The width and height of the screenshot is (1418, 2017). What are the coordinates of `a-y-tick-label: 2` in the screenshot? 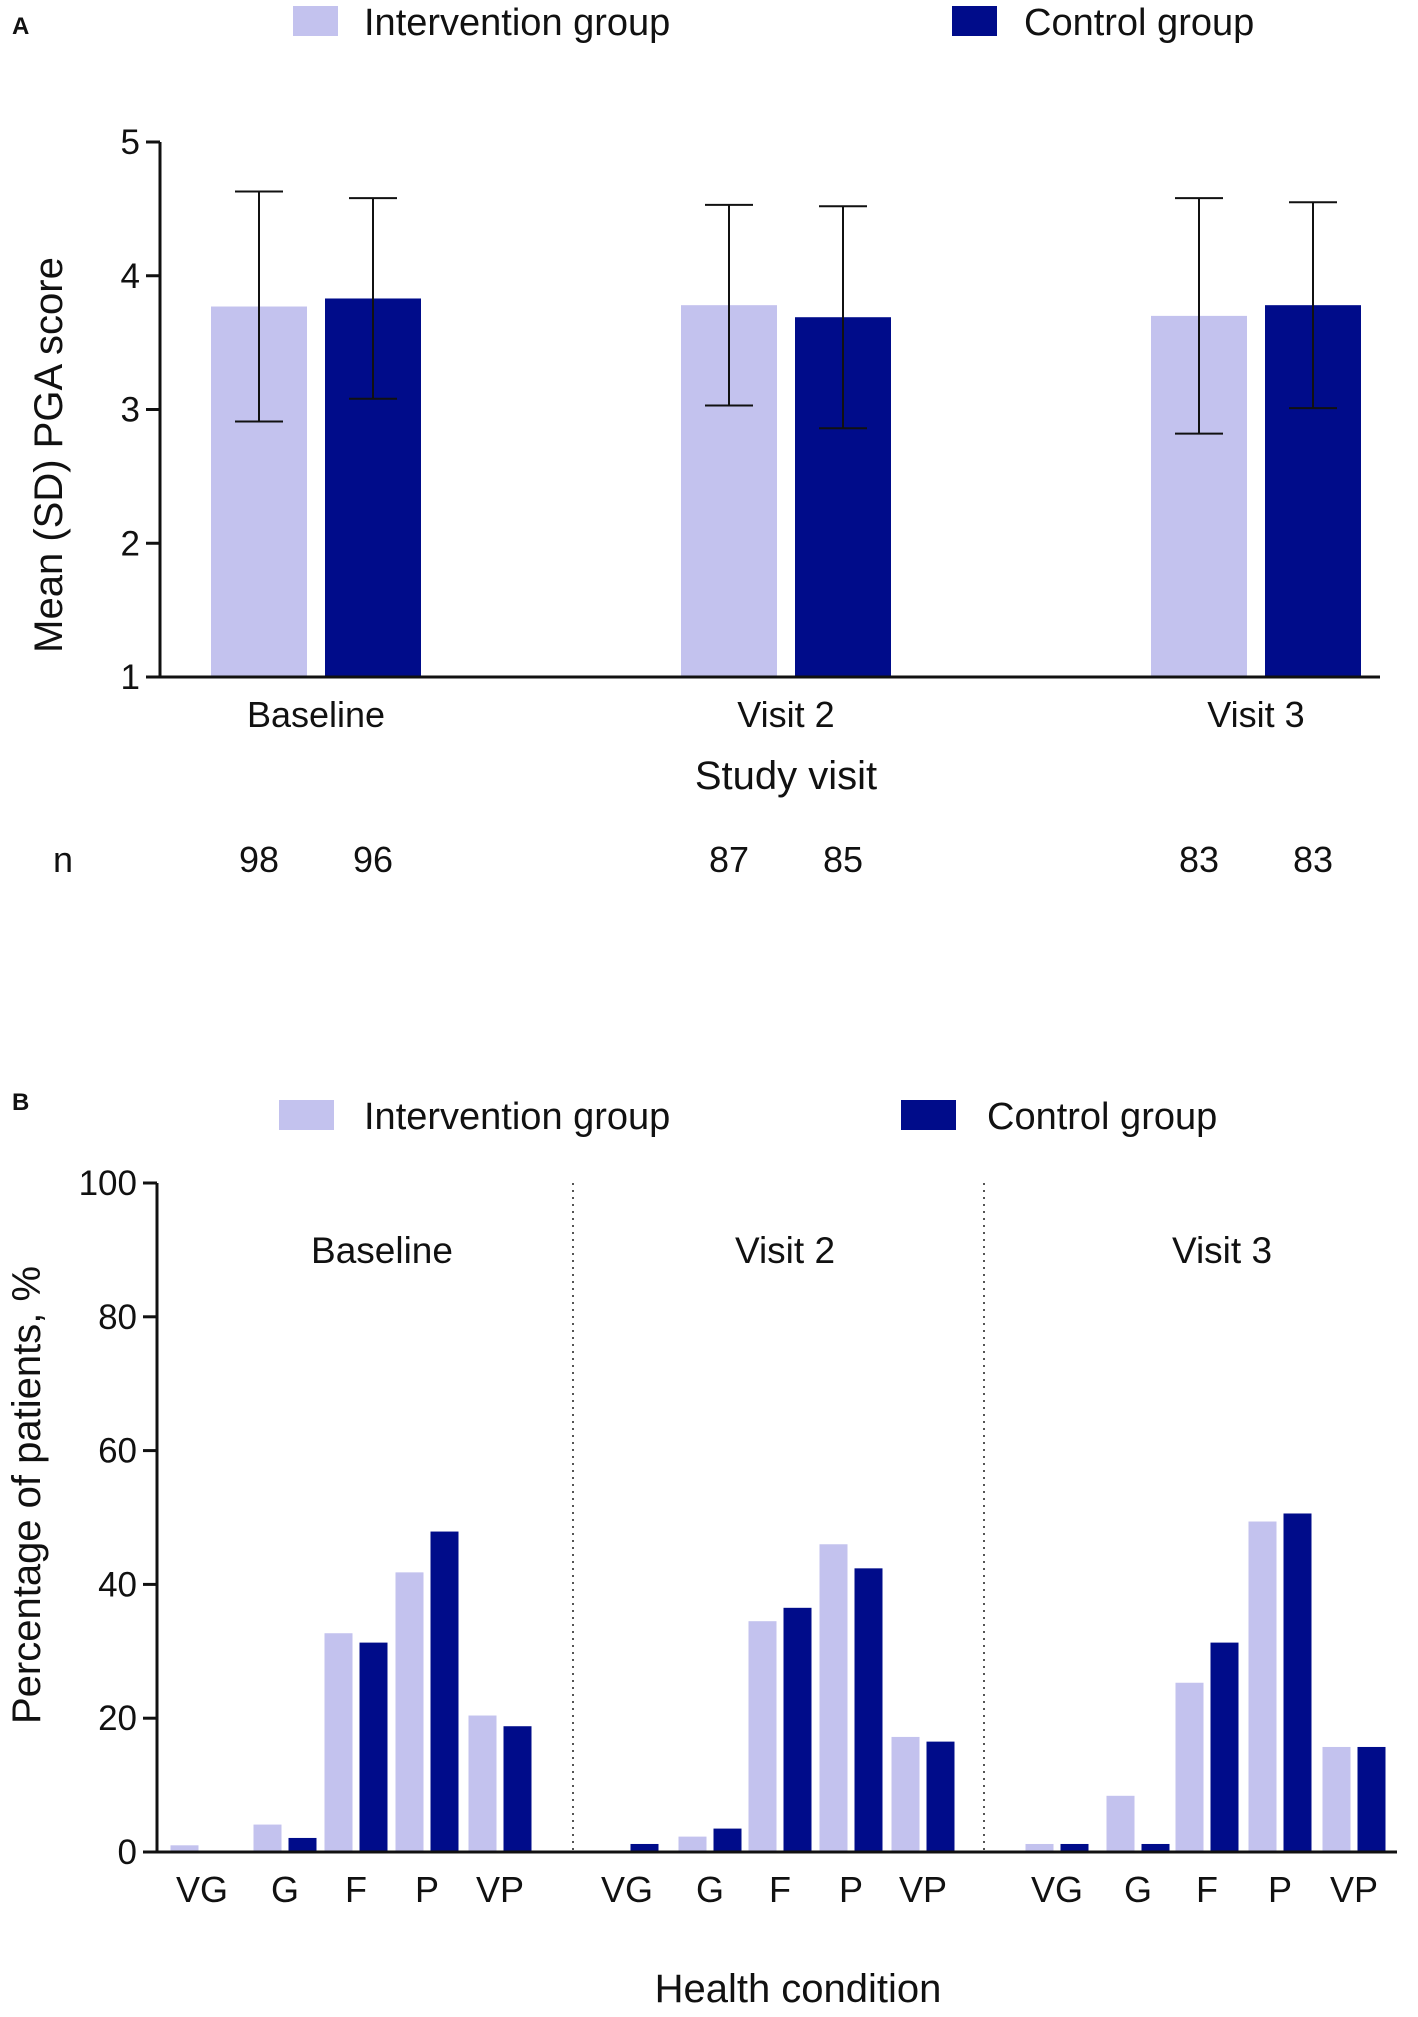 It's located at (130, 543).